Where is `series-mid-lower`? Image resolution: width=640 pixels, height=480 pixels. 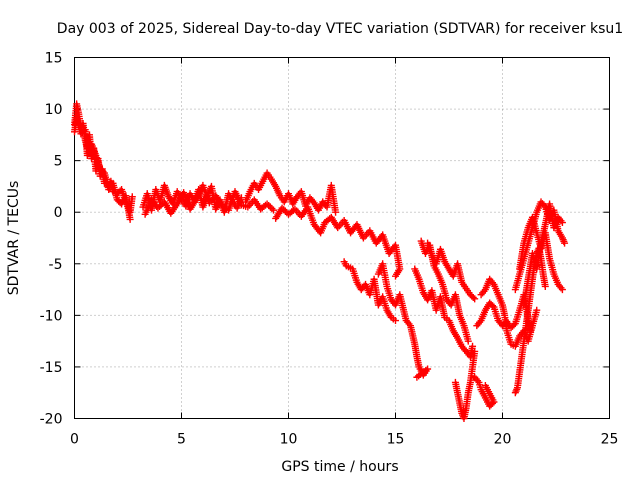
series-mid-lower is located at coordinates (338, 241).